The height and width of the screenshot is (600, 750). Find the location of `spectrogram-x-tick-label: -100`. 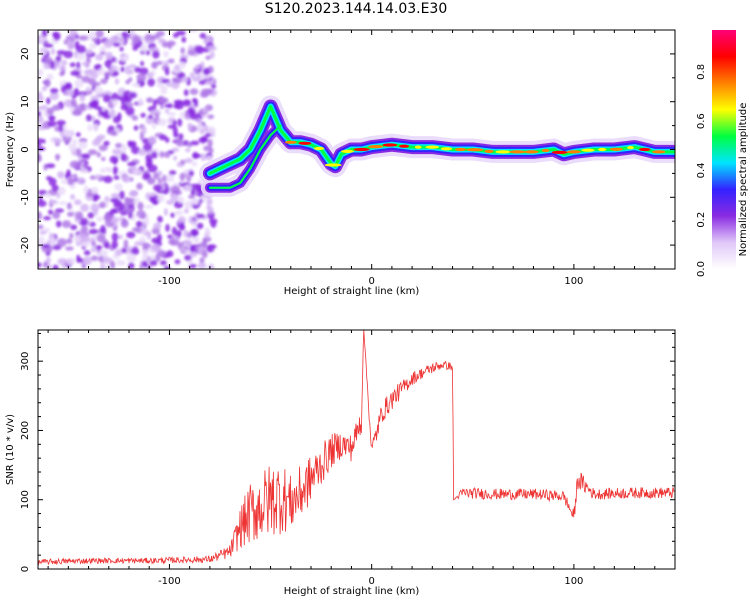

spectrogram-x-tick-label: -100 is located at coordinates (169, 281).